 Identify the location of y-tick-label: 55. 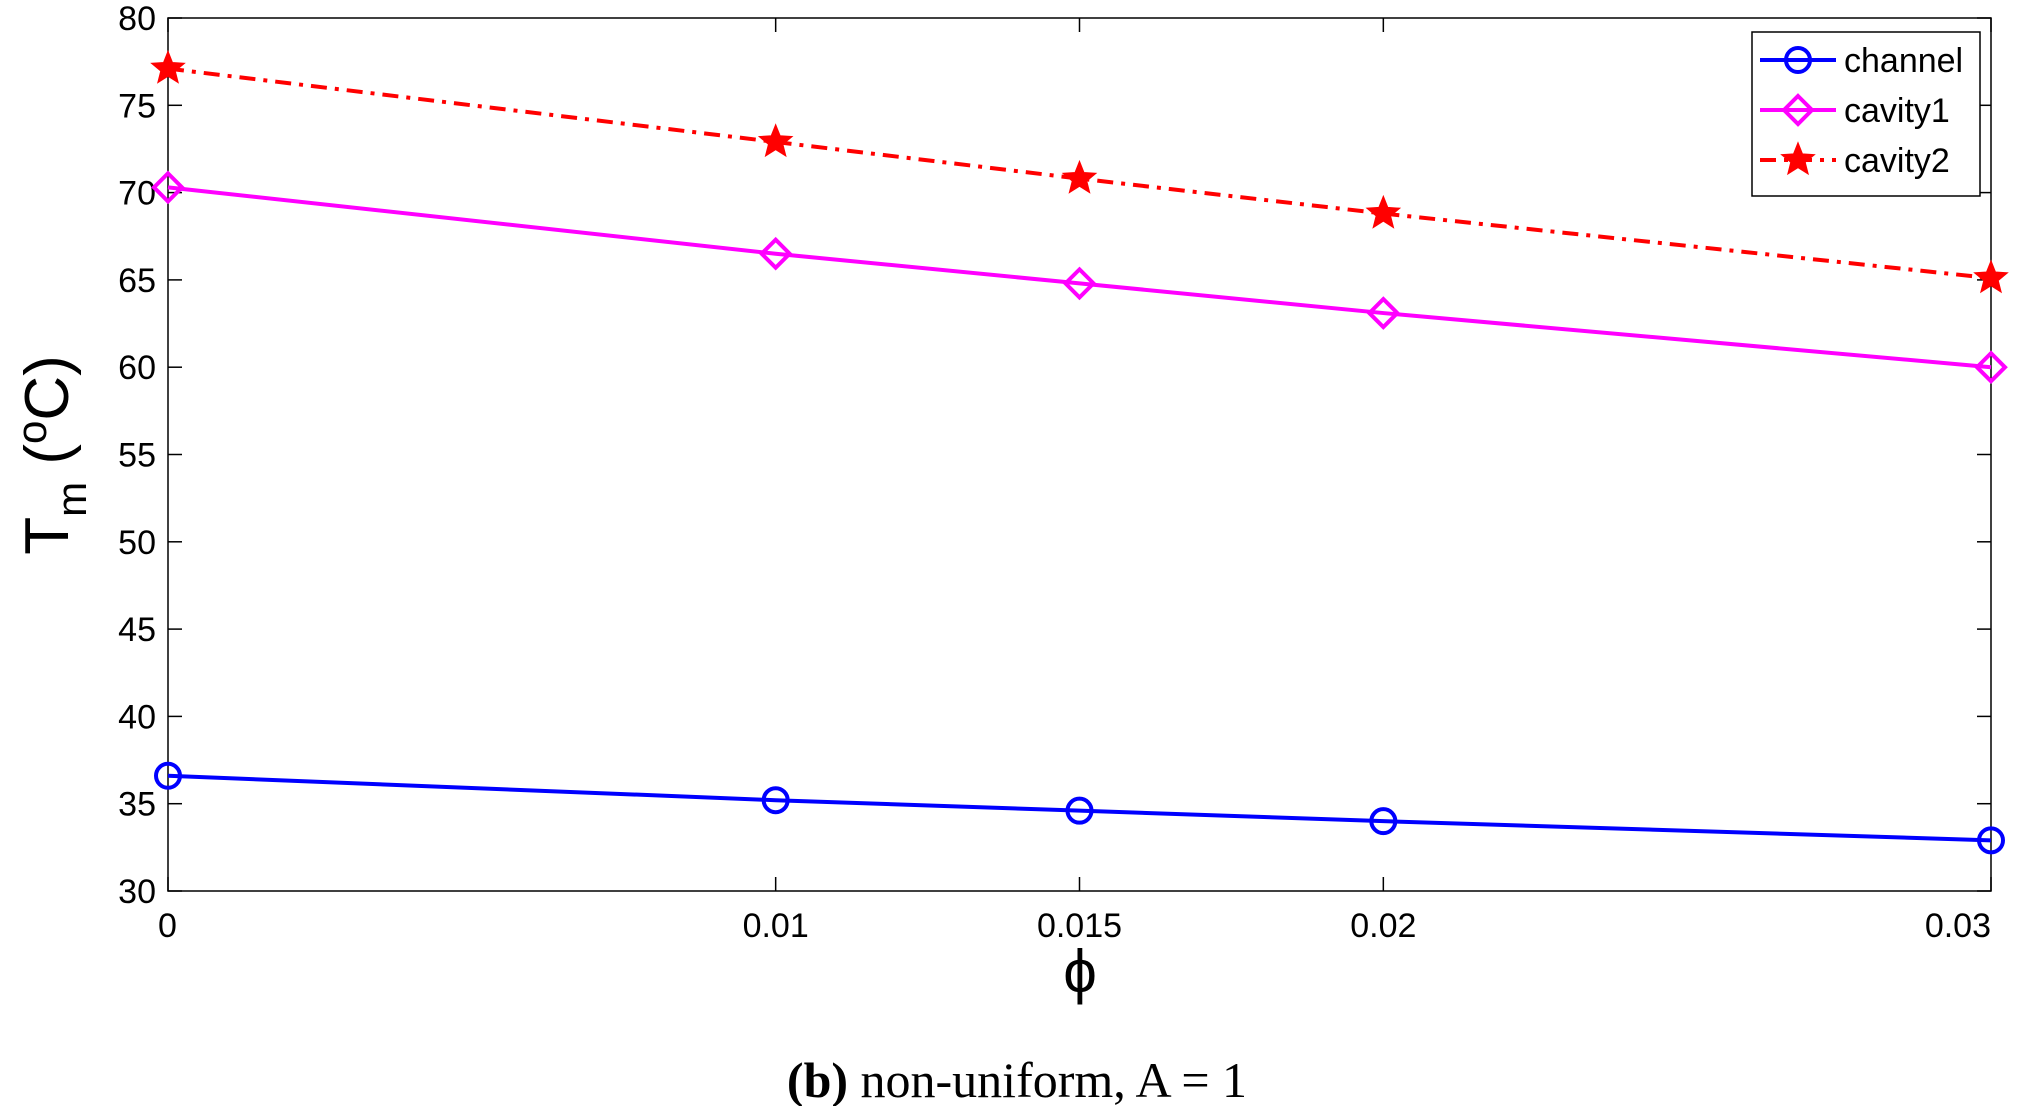
(137, 456).